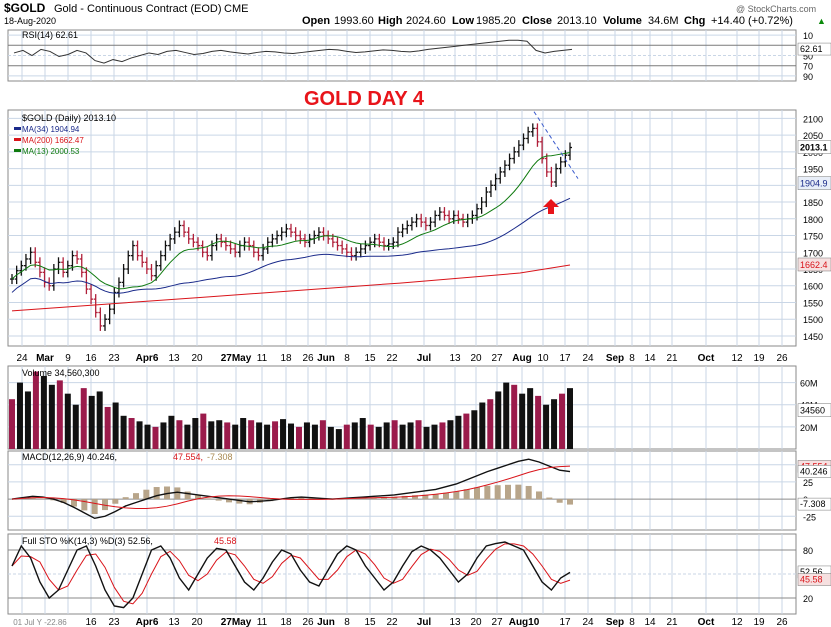 The width and height of the screenshot is (831, 627). I want to click on sto-legend: Full STO %K(14,3) %D(3) 52.56, 45.58, so click(129, 541).